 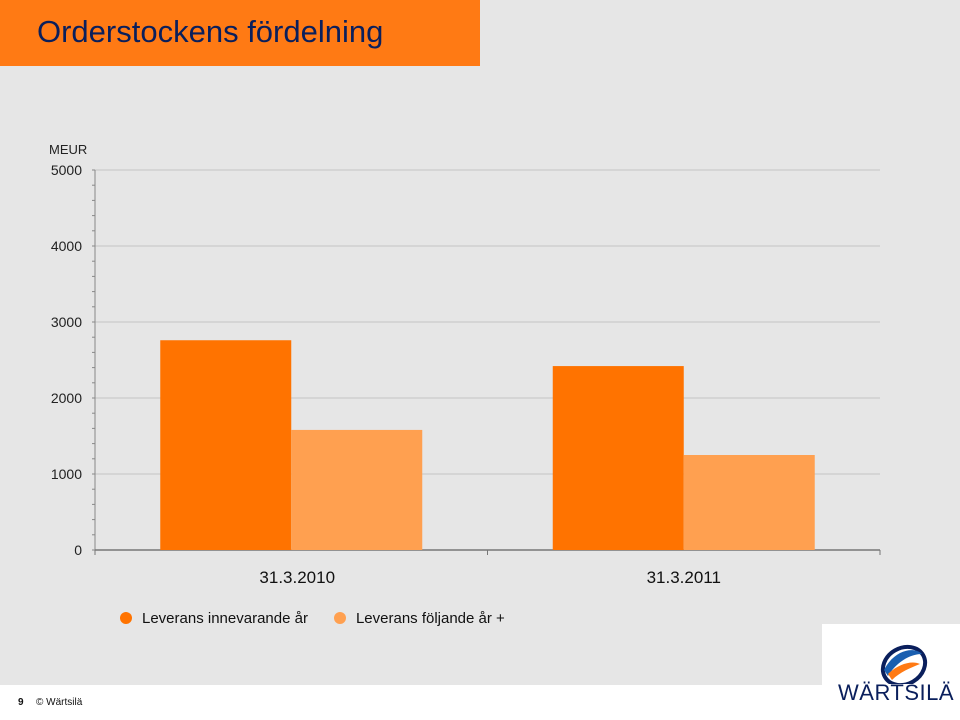 I want to click on x-tick-label: 31.3.2010, so click(x=297, y=577).